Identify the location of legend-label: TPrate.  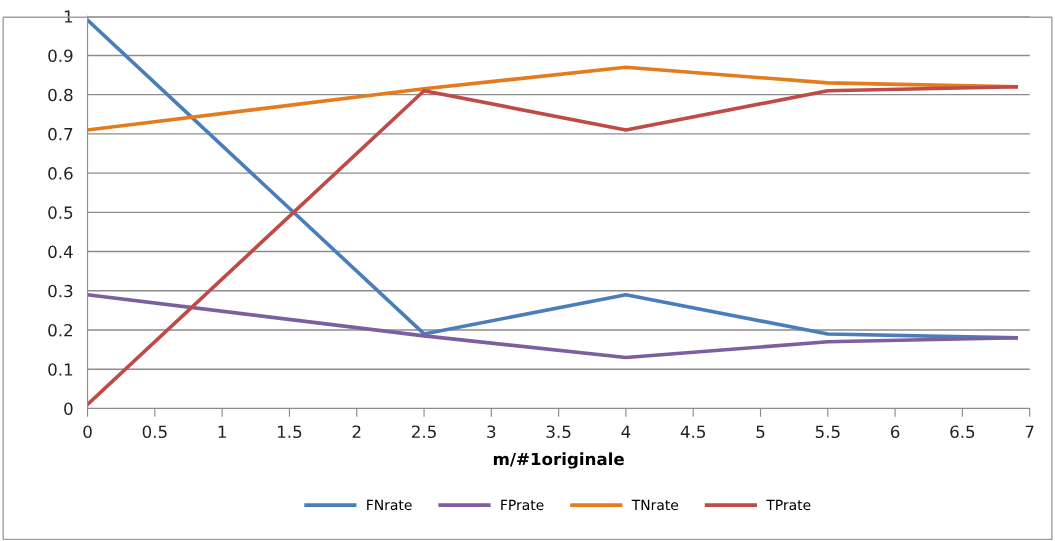
(788, 505).